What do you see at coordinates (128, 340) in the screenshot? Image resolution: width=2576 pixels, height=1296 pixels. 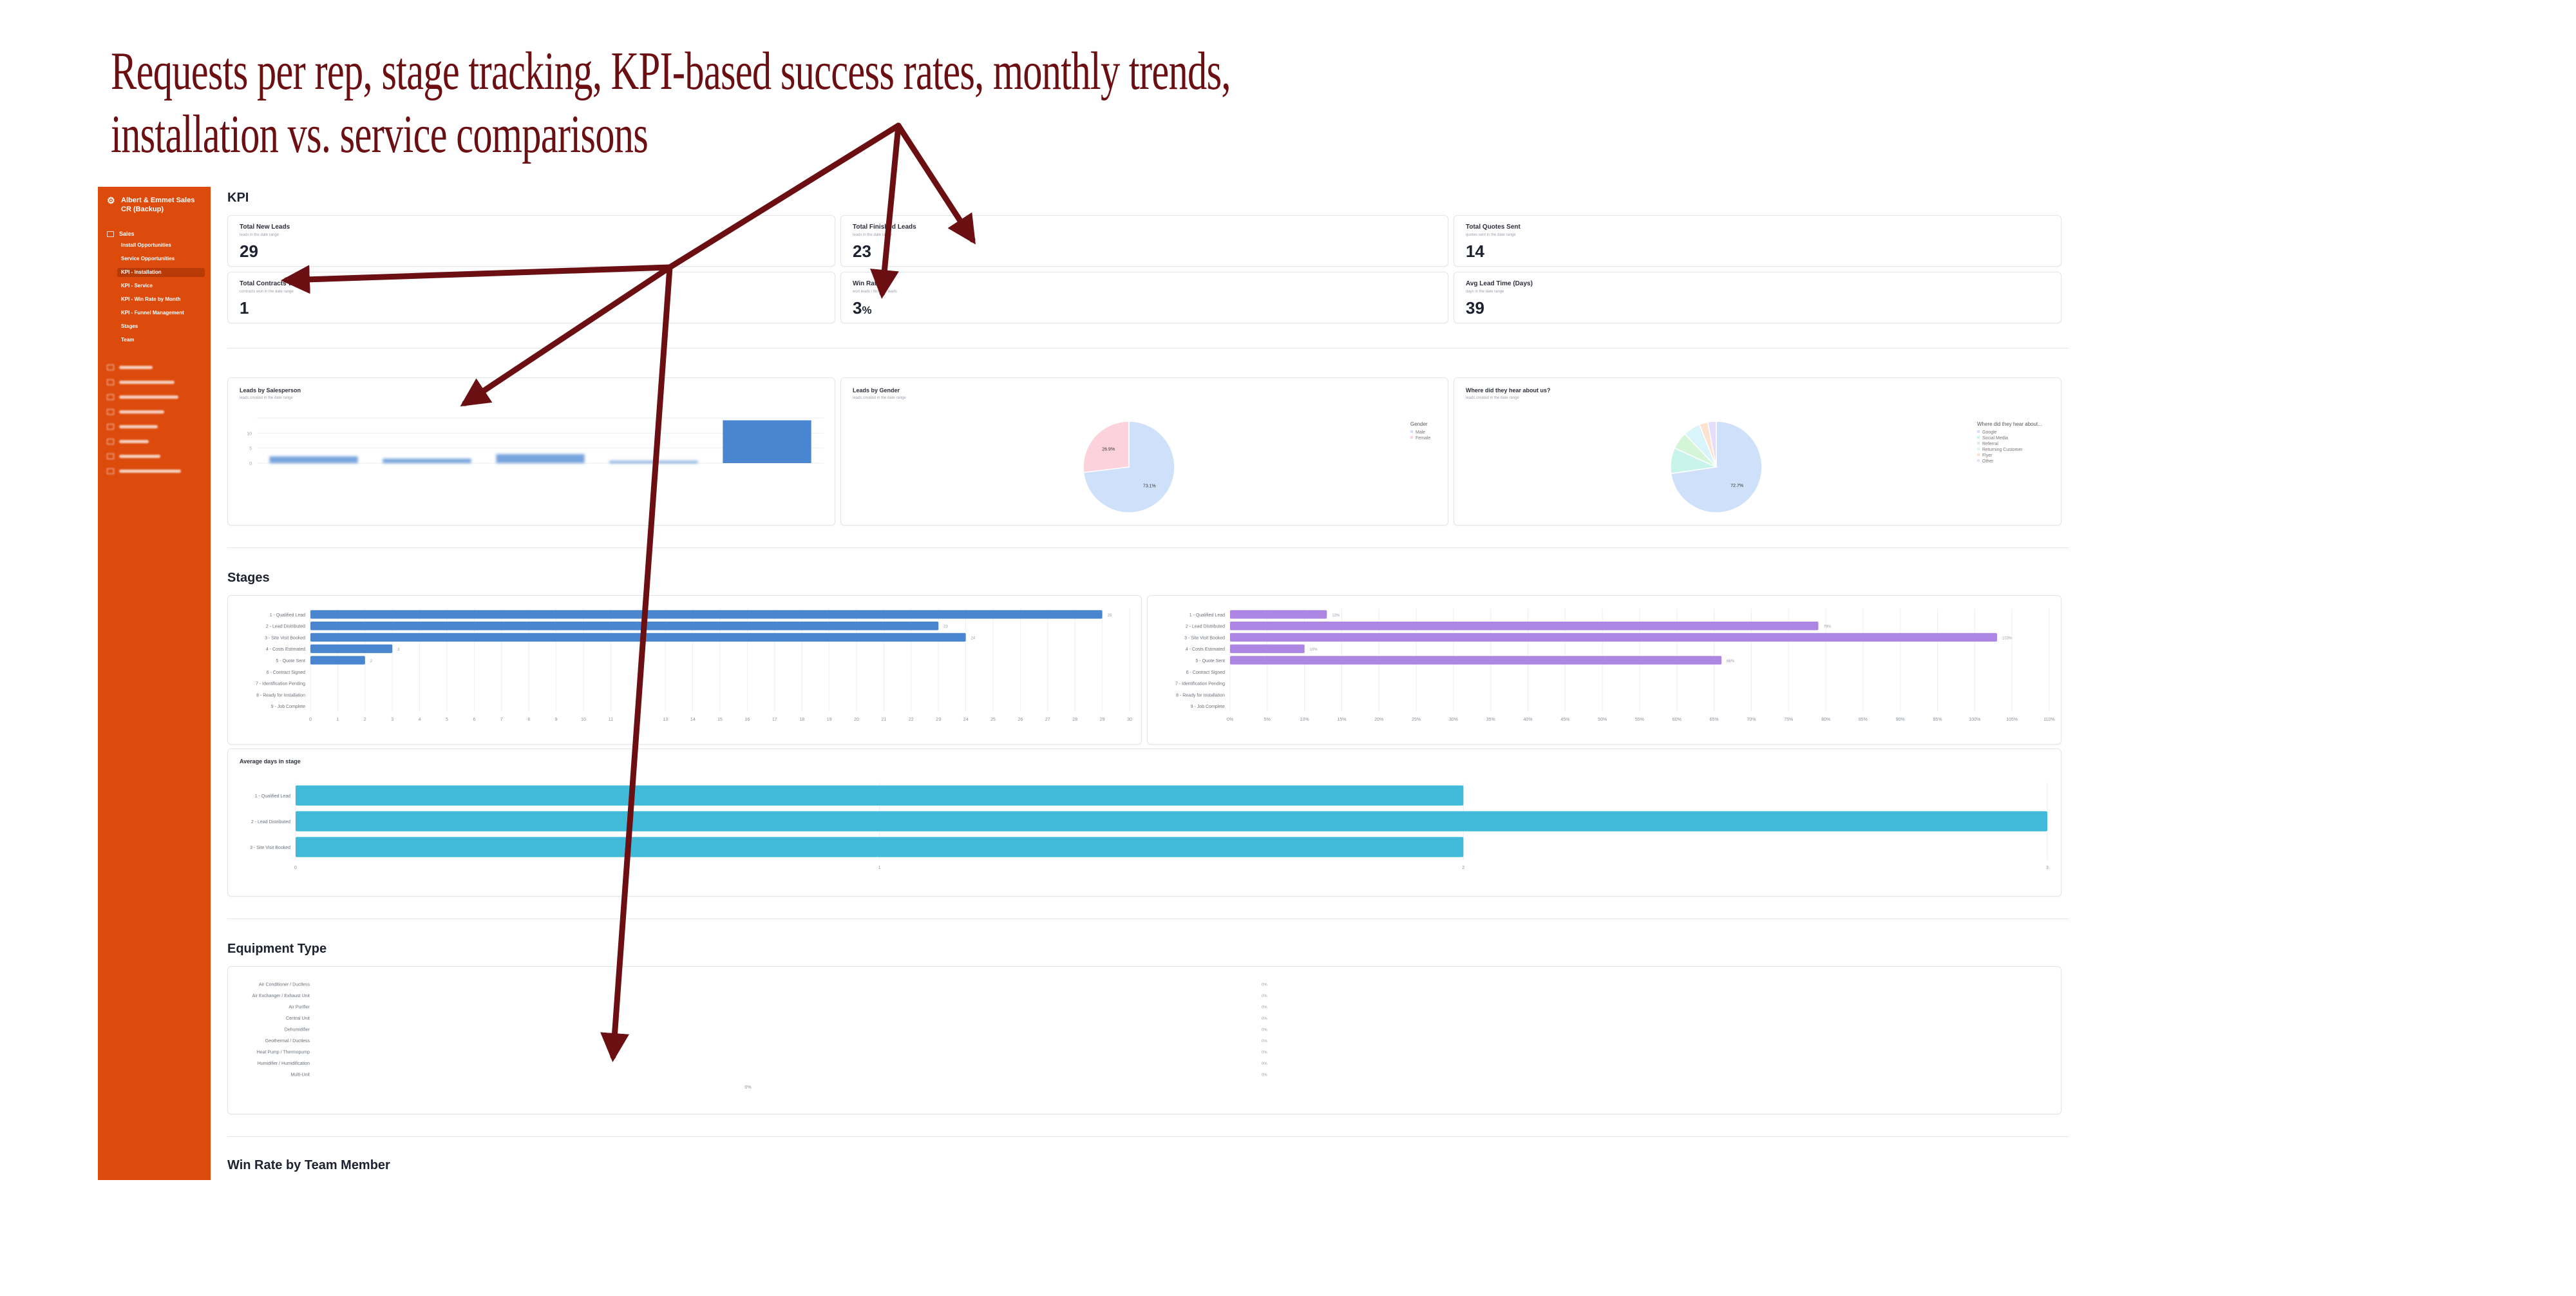 I see `sidebar-item-team: Team` at bounding box center [128, 340].